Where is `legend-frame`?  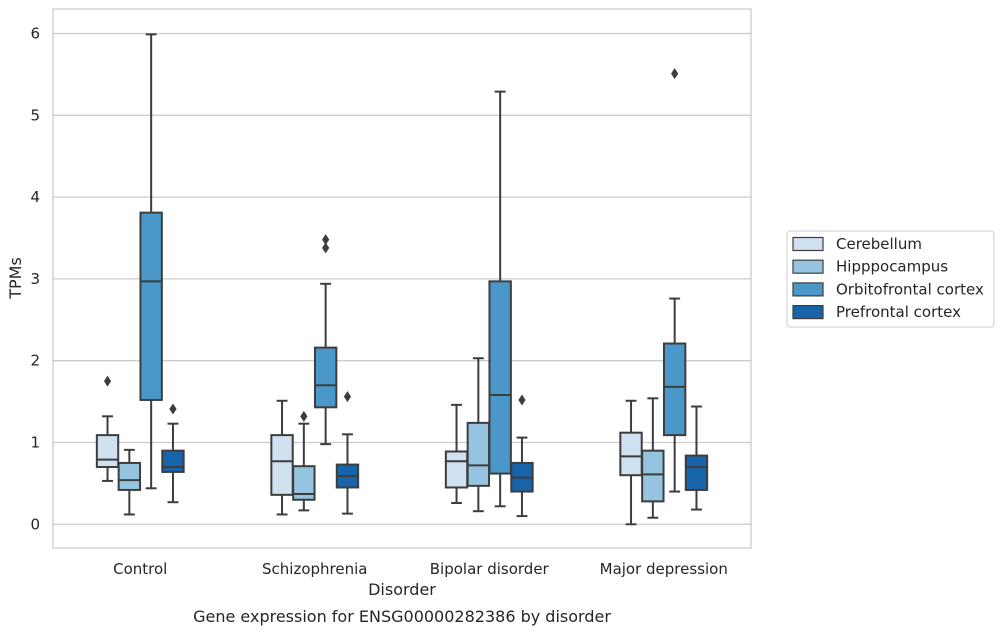 legend-frame is located at coordinates (890, 279).